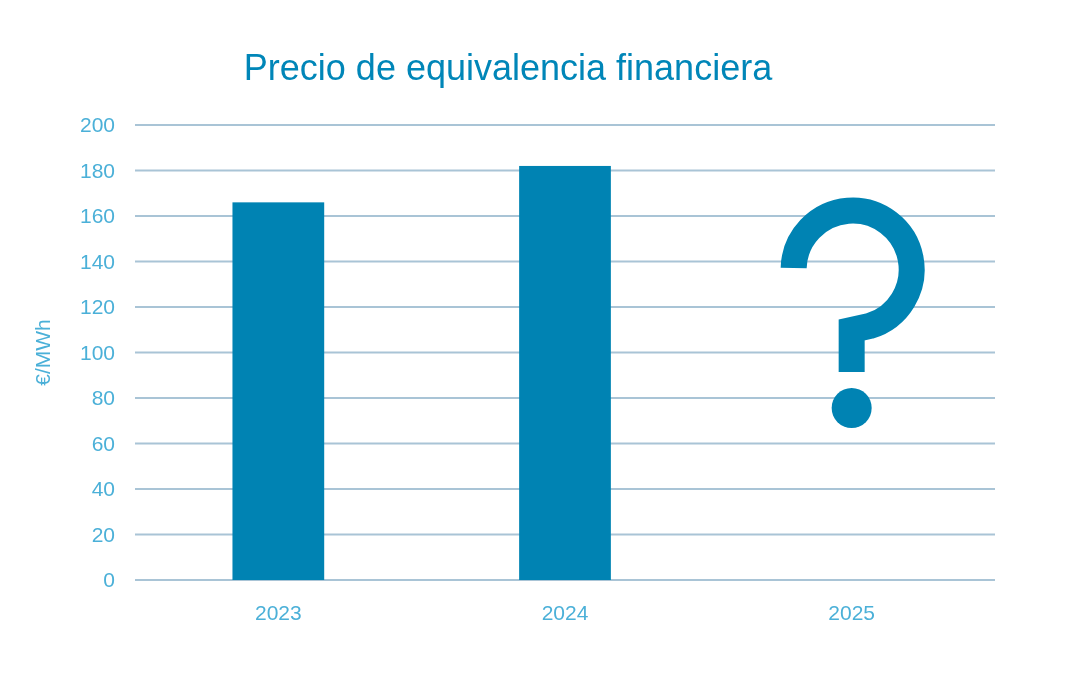  Describe the element at coordinates (42, 352) in the screenshot. I see `y-axis-title: €/MWh` at that location.